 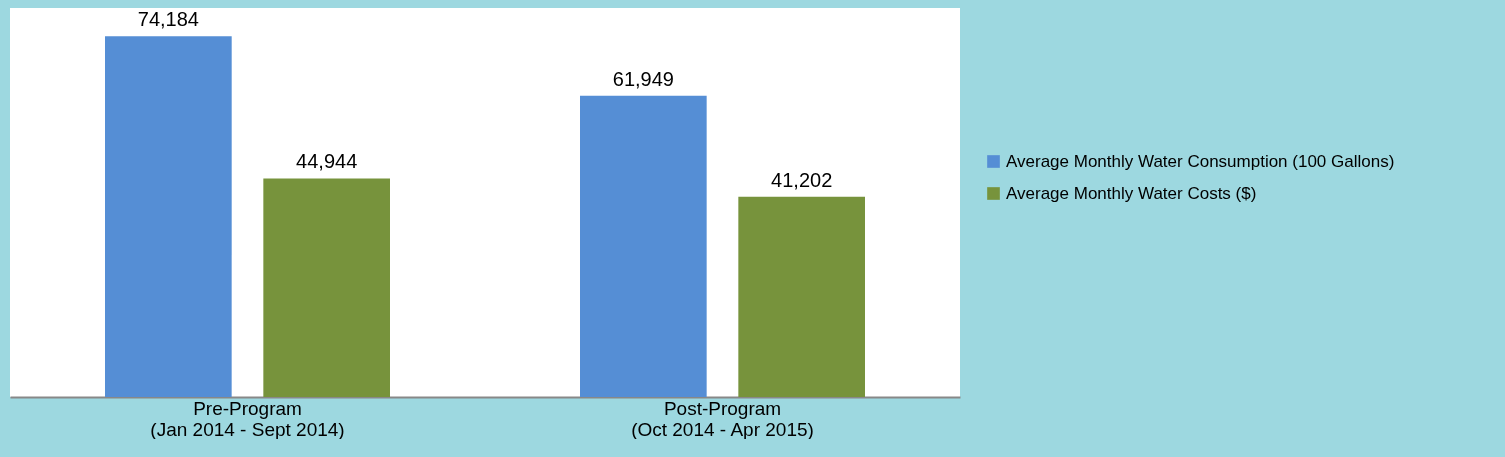 I want to click on data-label: 61,949, so click(x=643, y=78).